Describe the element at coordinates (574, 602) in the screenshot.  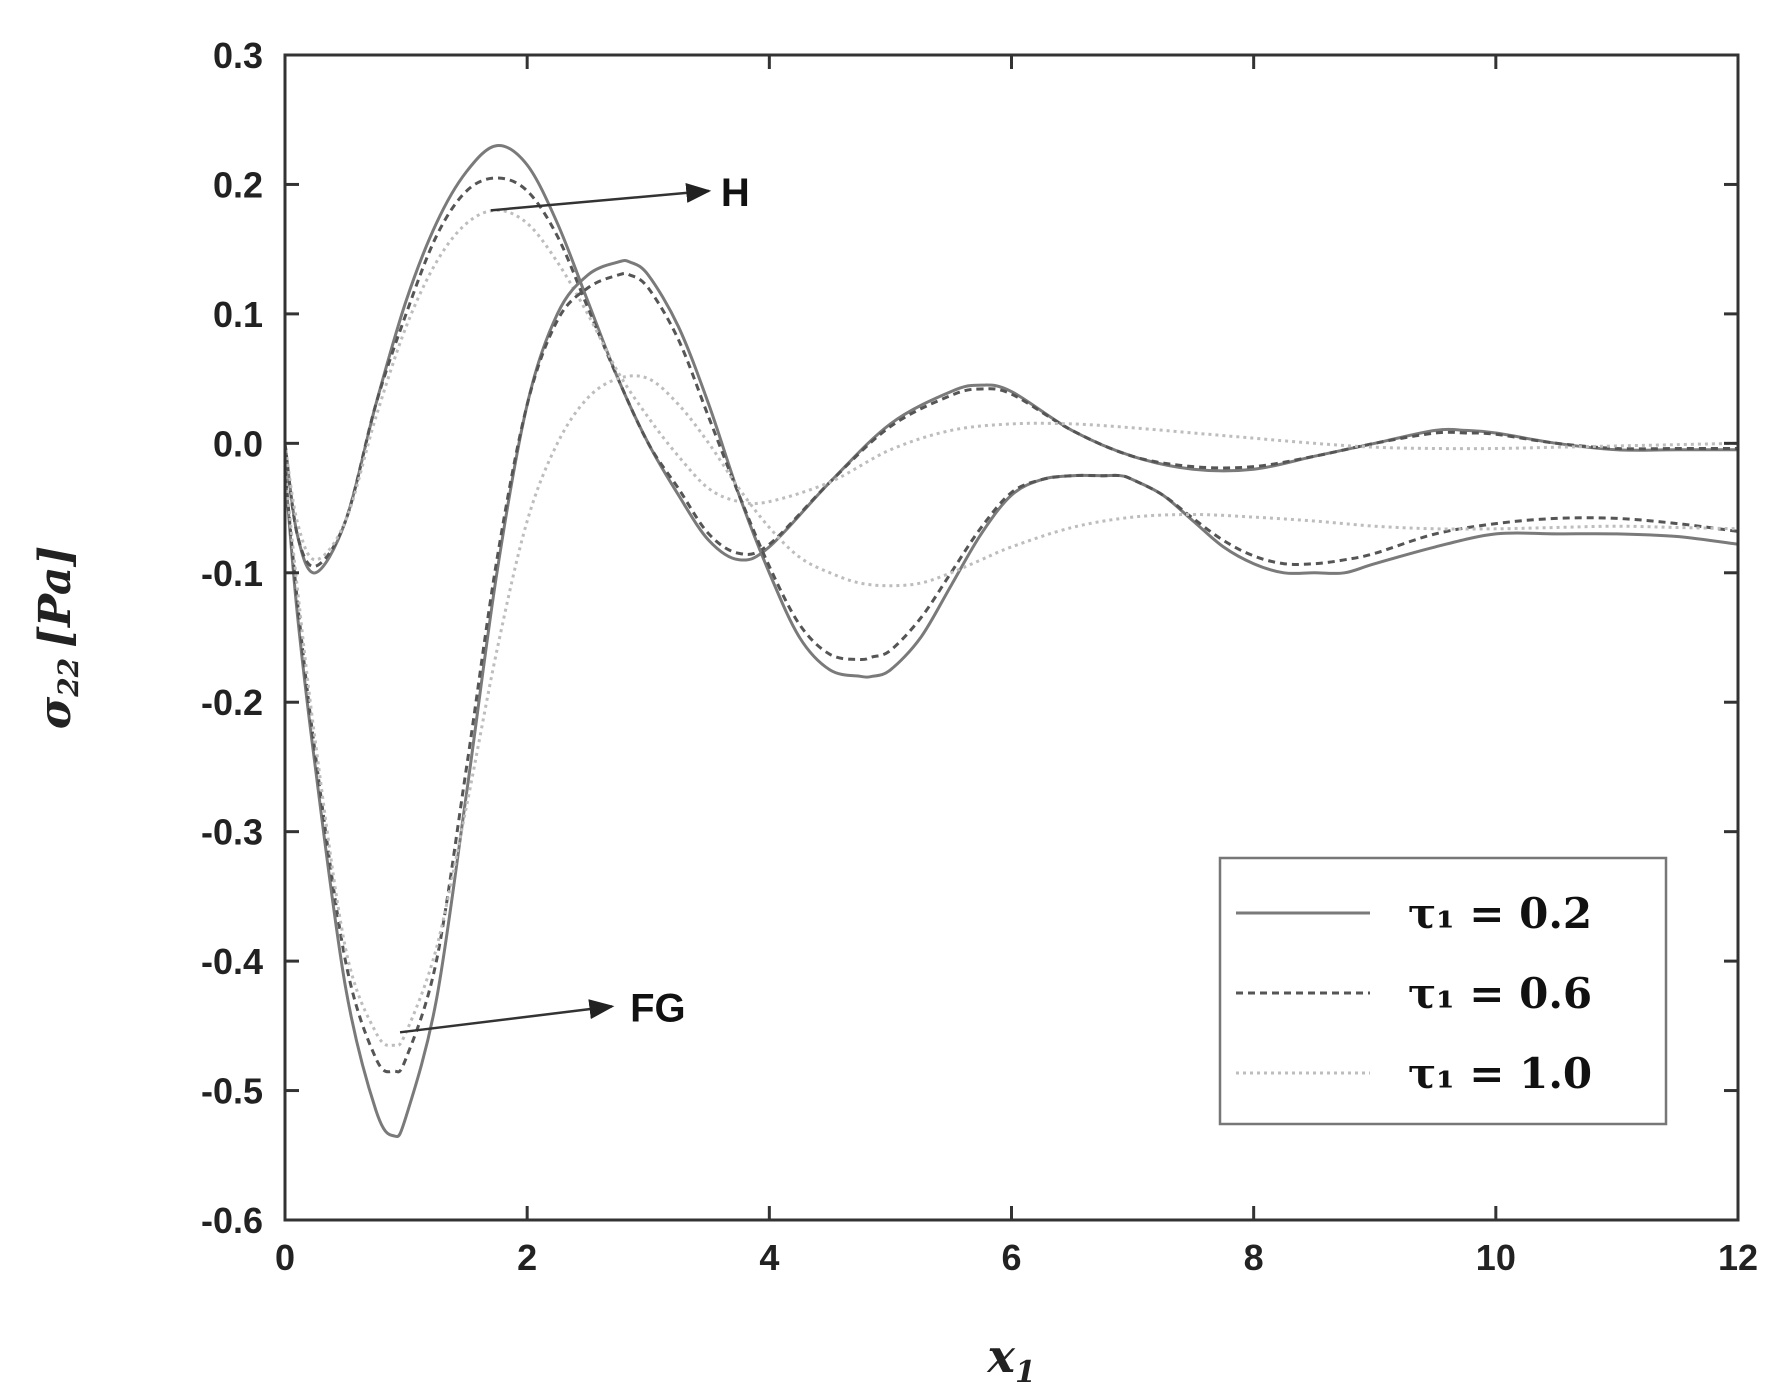
I see `annotations-group: H FG` at that location.